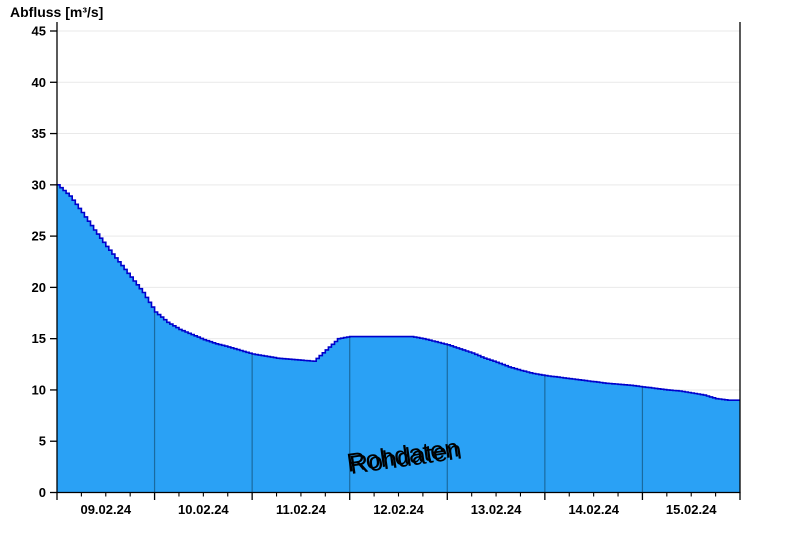  I want to click on y-tick-label-40: 40, so click(39, 82).